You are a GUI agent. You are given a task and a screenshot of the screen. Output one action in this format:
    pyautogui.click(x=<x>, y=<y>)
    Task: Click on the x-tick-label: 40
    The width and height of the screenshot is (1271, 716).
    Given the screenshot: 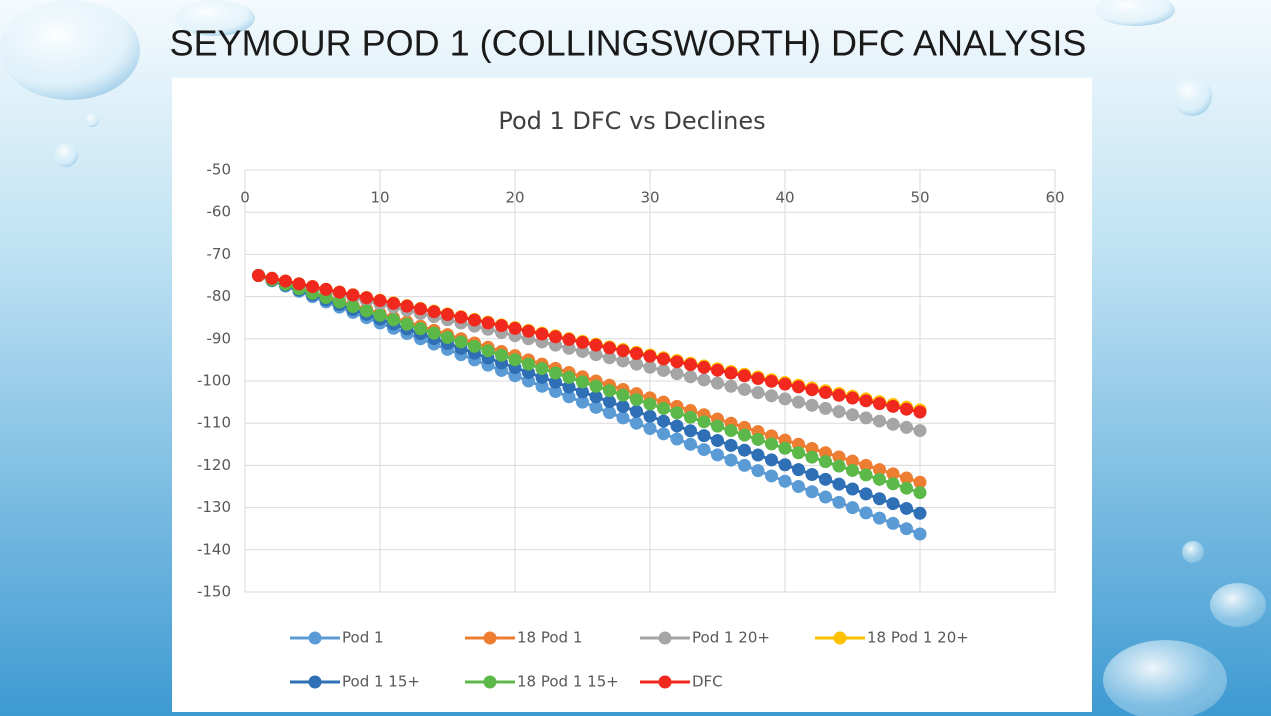 What is the action you would take?
    pyautogui.click(x=784, y=198)
    